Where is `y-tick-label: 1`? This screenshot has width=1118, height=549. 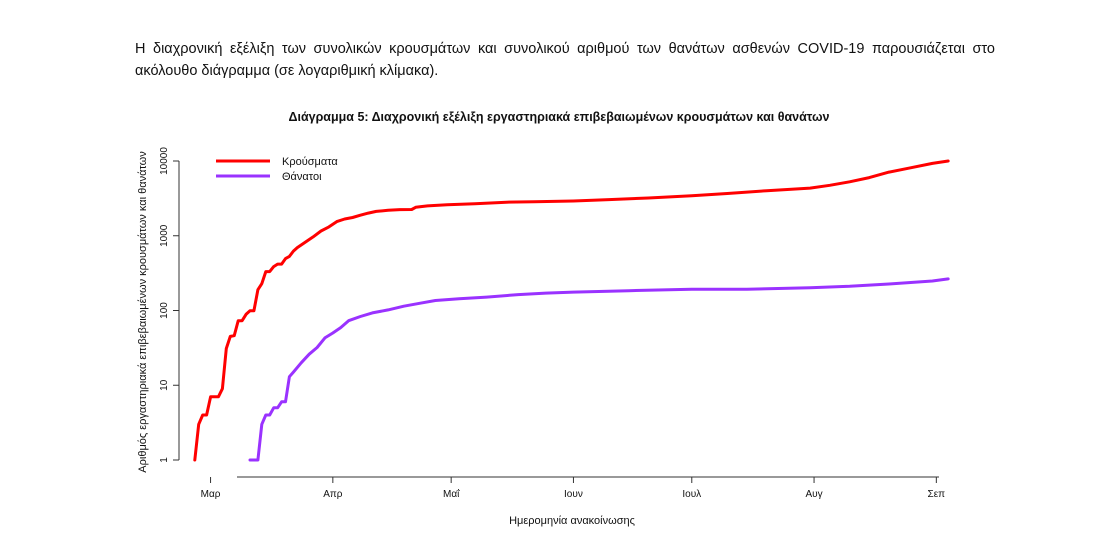 y-tick-label: 1 is located at coordinates (164, 460).